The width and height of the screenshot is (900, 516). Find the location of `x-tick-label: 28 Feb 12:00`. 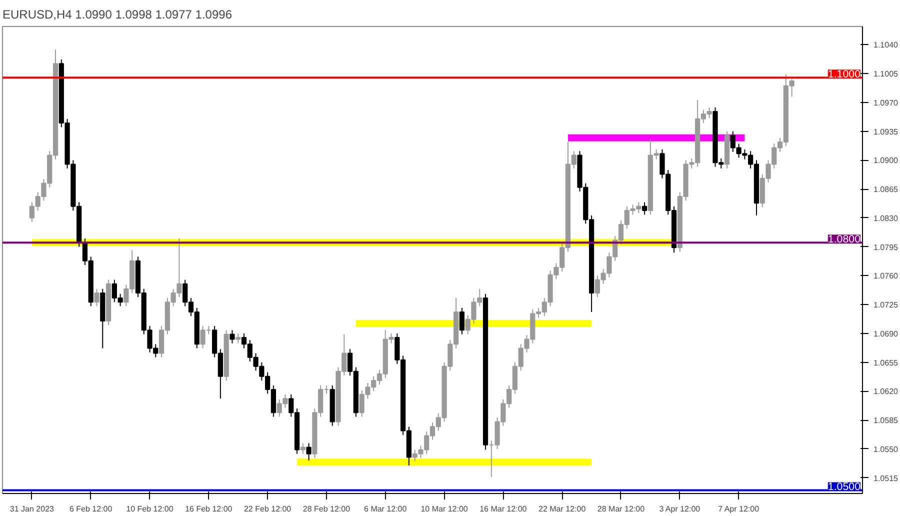

x-tick-label: 28 Feb 12:00 is located at coordinates (326, 509).